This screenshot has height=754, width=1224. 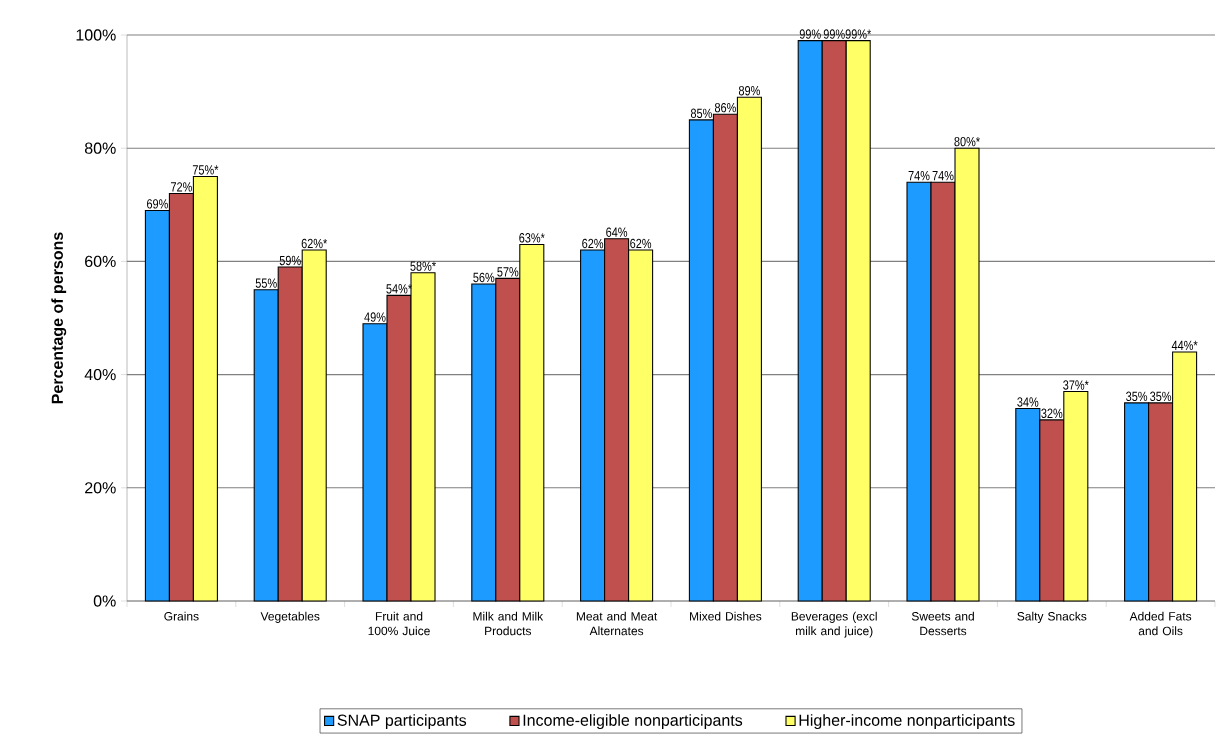 I want to click on data-label: 72%, so click(x=181, y=187).